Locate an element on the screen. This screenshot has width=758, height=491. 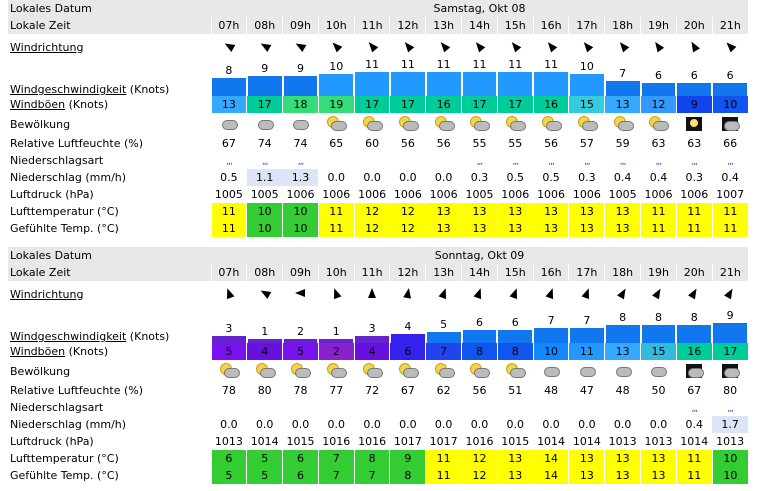
label-precip-type: Niederschlagsart is located at coordinates (57, 407).